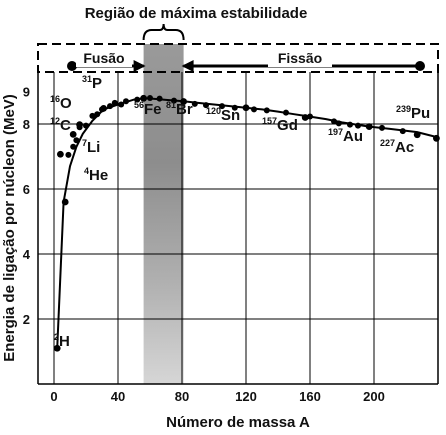 This screenshot has width=446, height=435. What do you see at coordinates (213, 111) in the screenshot?
I see `nuclide-mass-number: 120` at bounding box center [213, 111].